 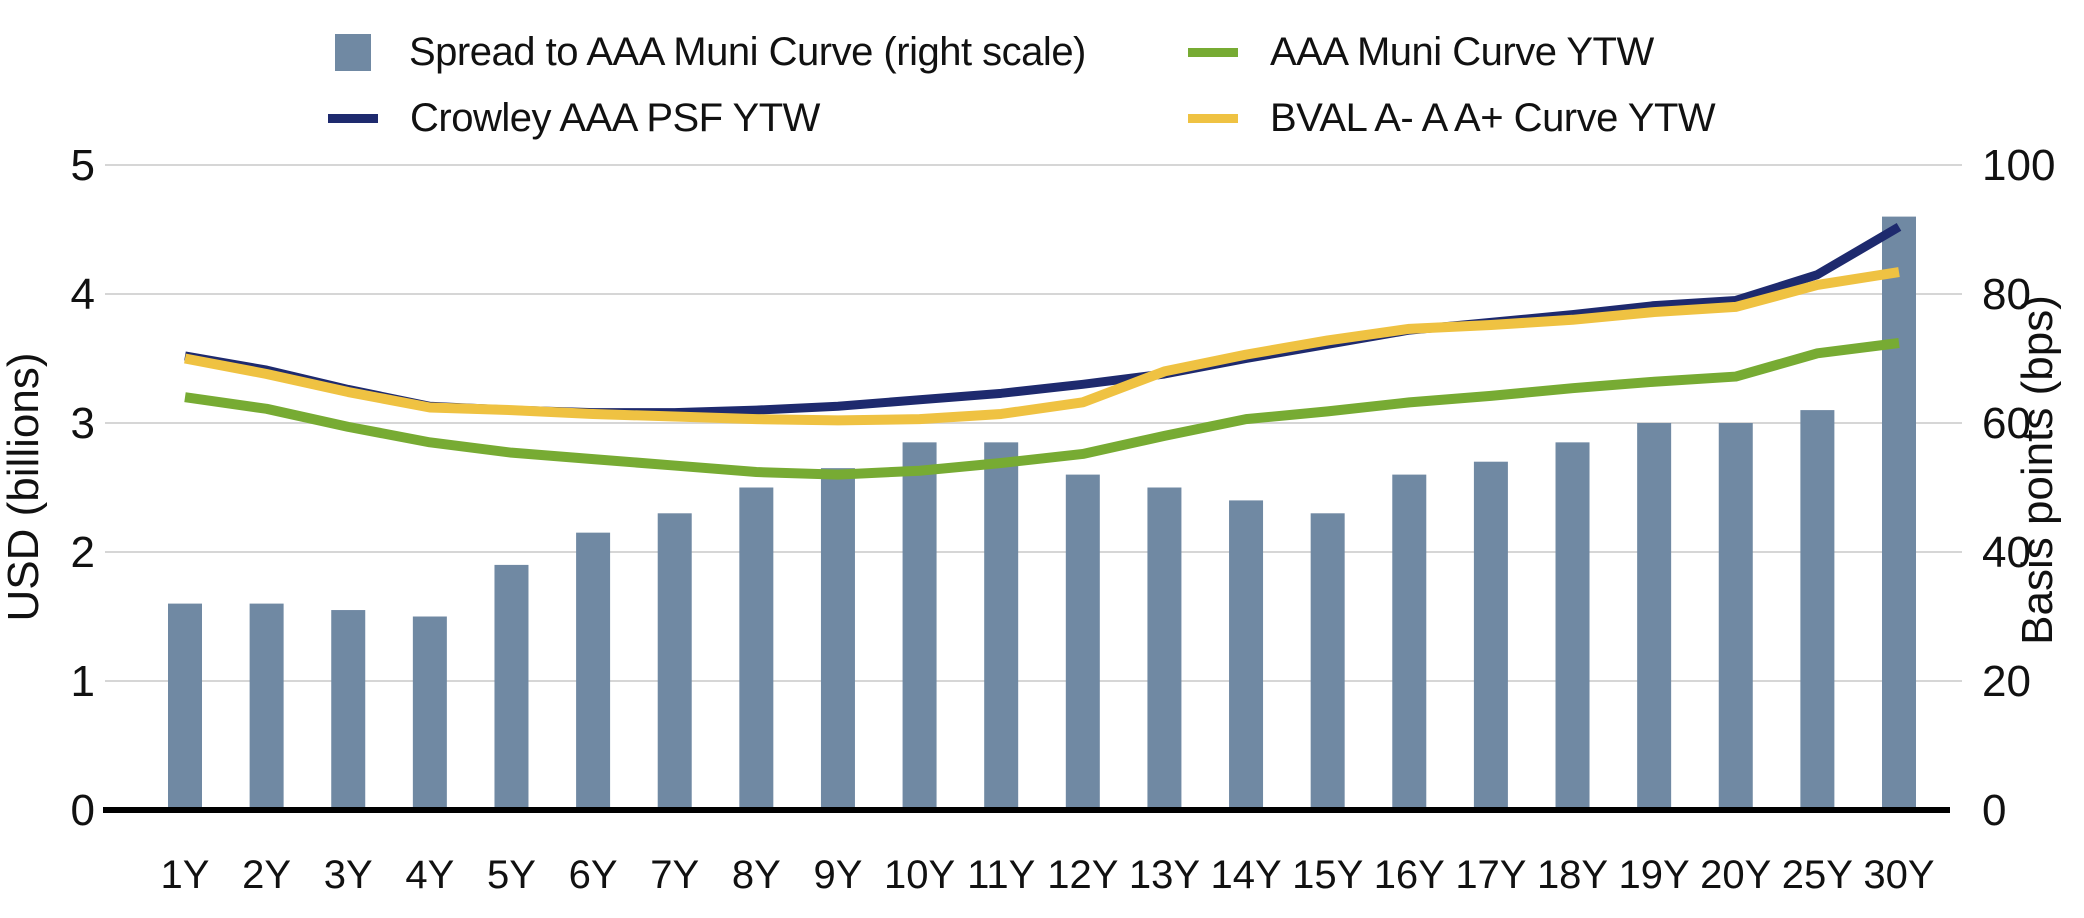 What do you see at coordinates (2006, 552) in the screenshot?
I see `right-tick-40: 40` at bounding box center [2006, 552].